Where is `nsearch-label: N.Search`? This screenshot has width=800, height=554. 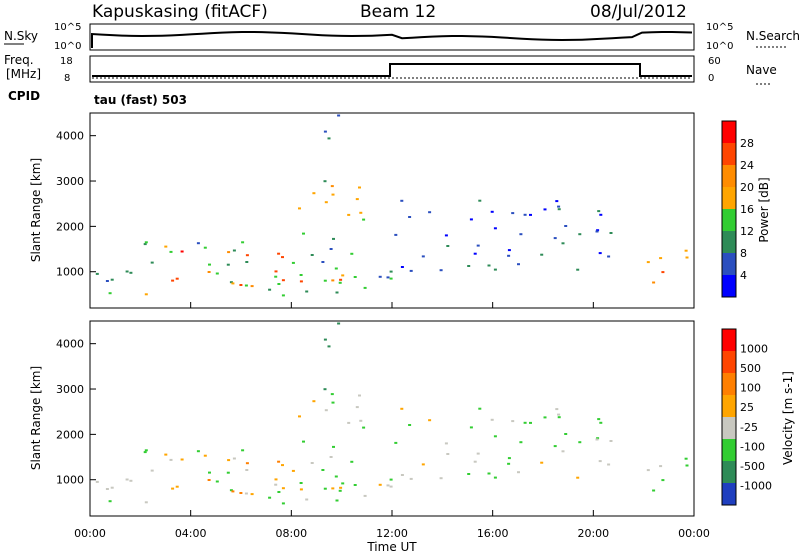 nsearch-label: N.Search is located at coordinates (773, 36).